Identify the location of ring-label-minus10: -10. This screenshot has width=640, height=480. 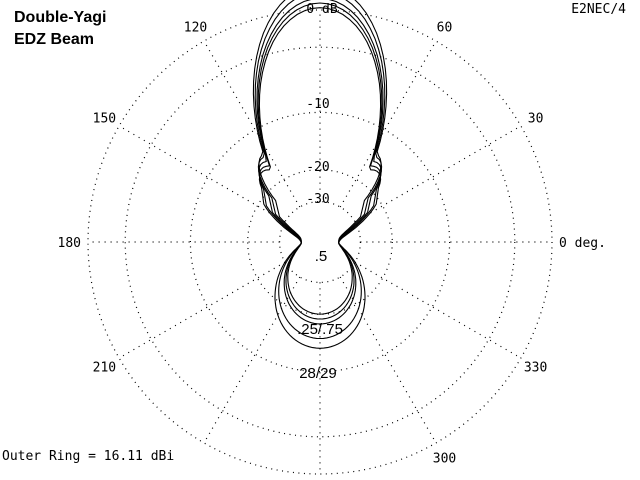
(317, 104).